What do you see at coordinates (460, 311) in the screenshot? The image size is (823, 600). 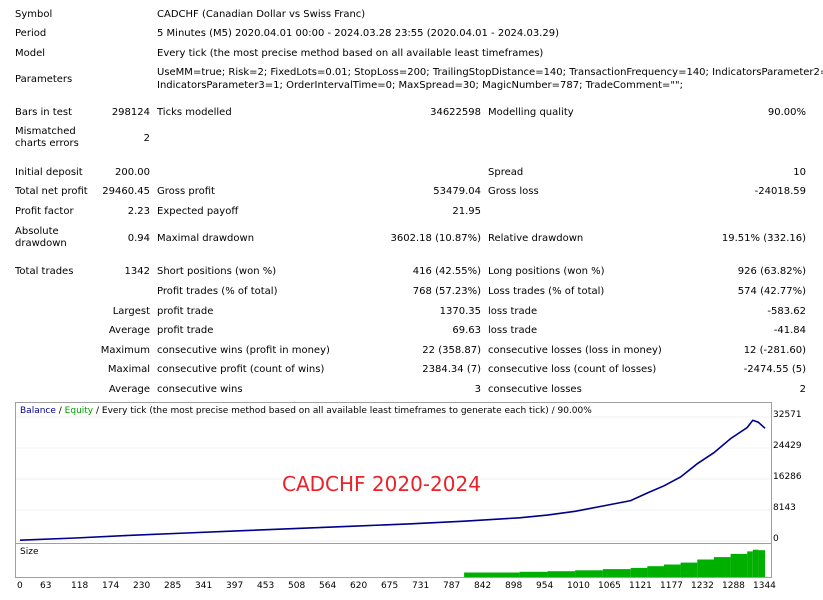 I see `largest-profit-value: 1370.35` at bounding box center [460, 311].